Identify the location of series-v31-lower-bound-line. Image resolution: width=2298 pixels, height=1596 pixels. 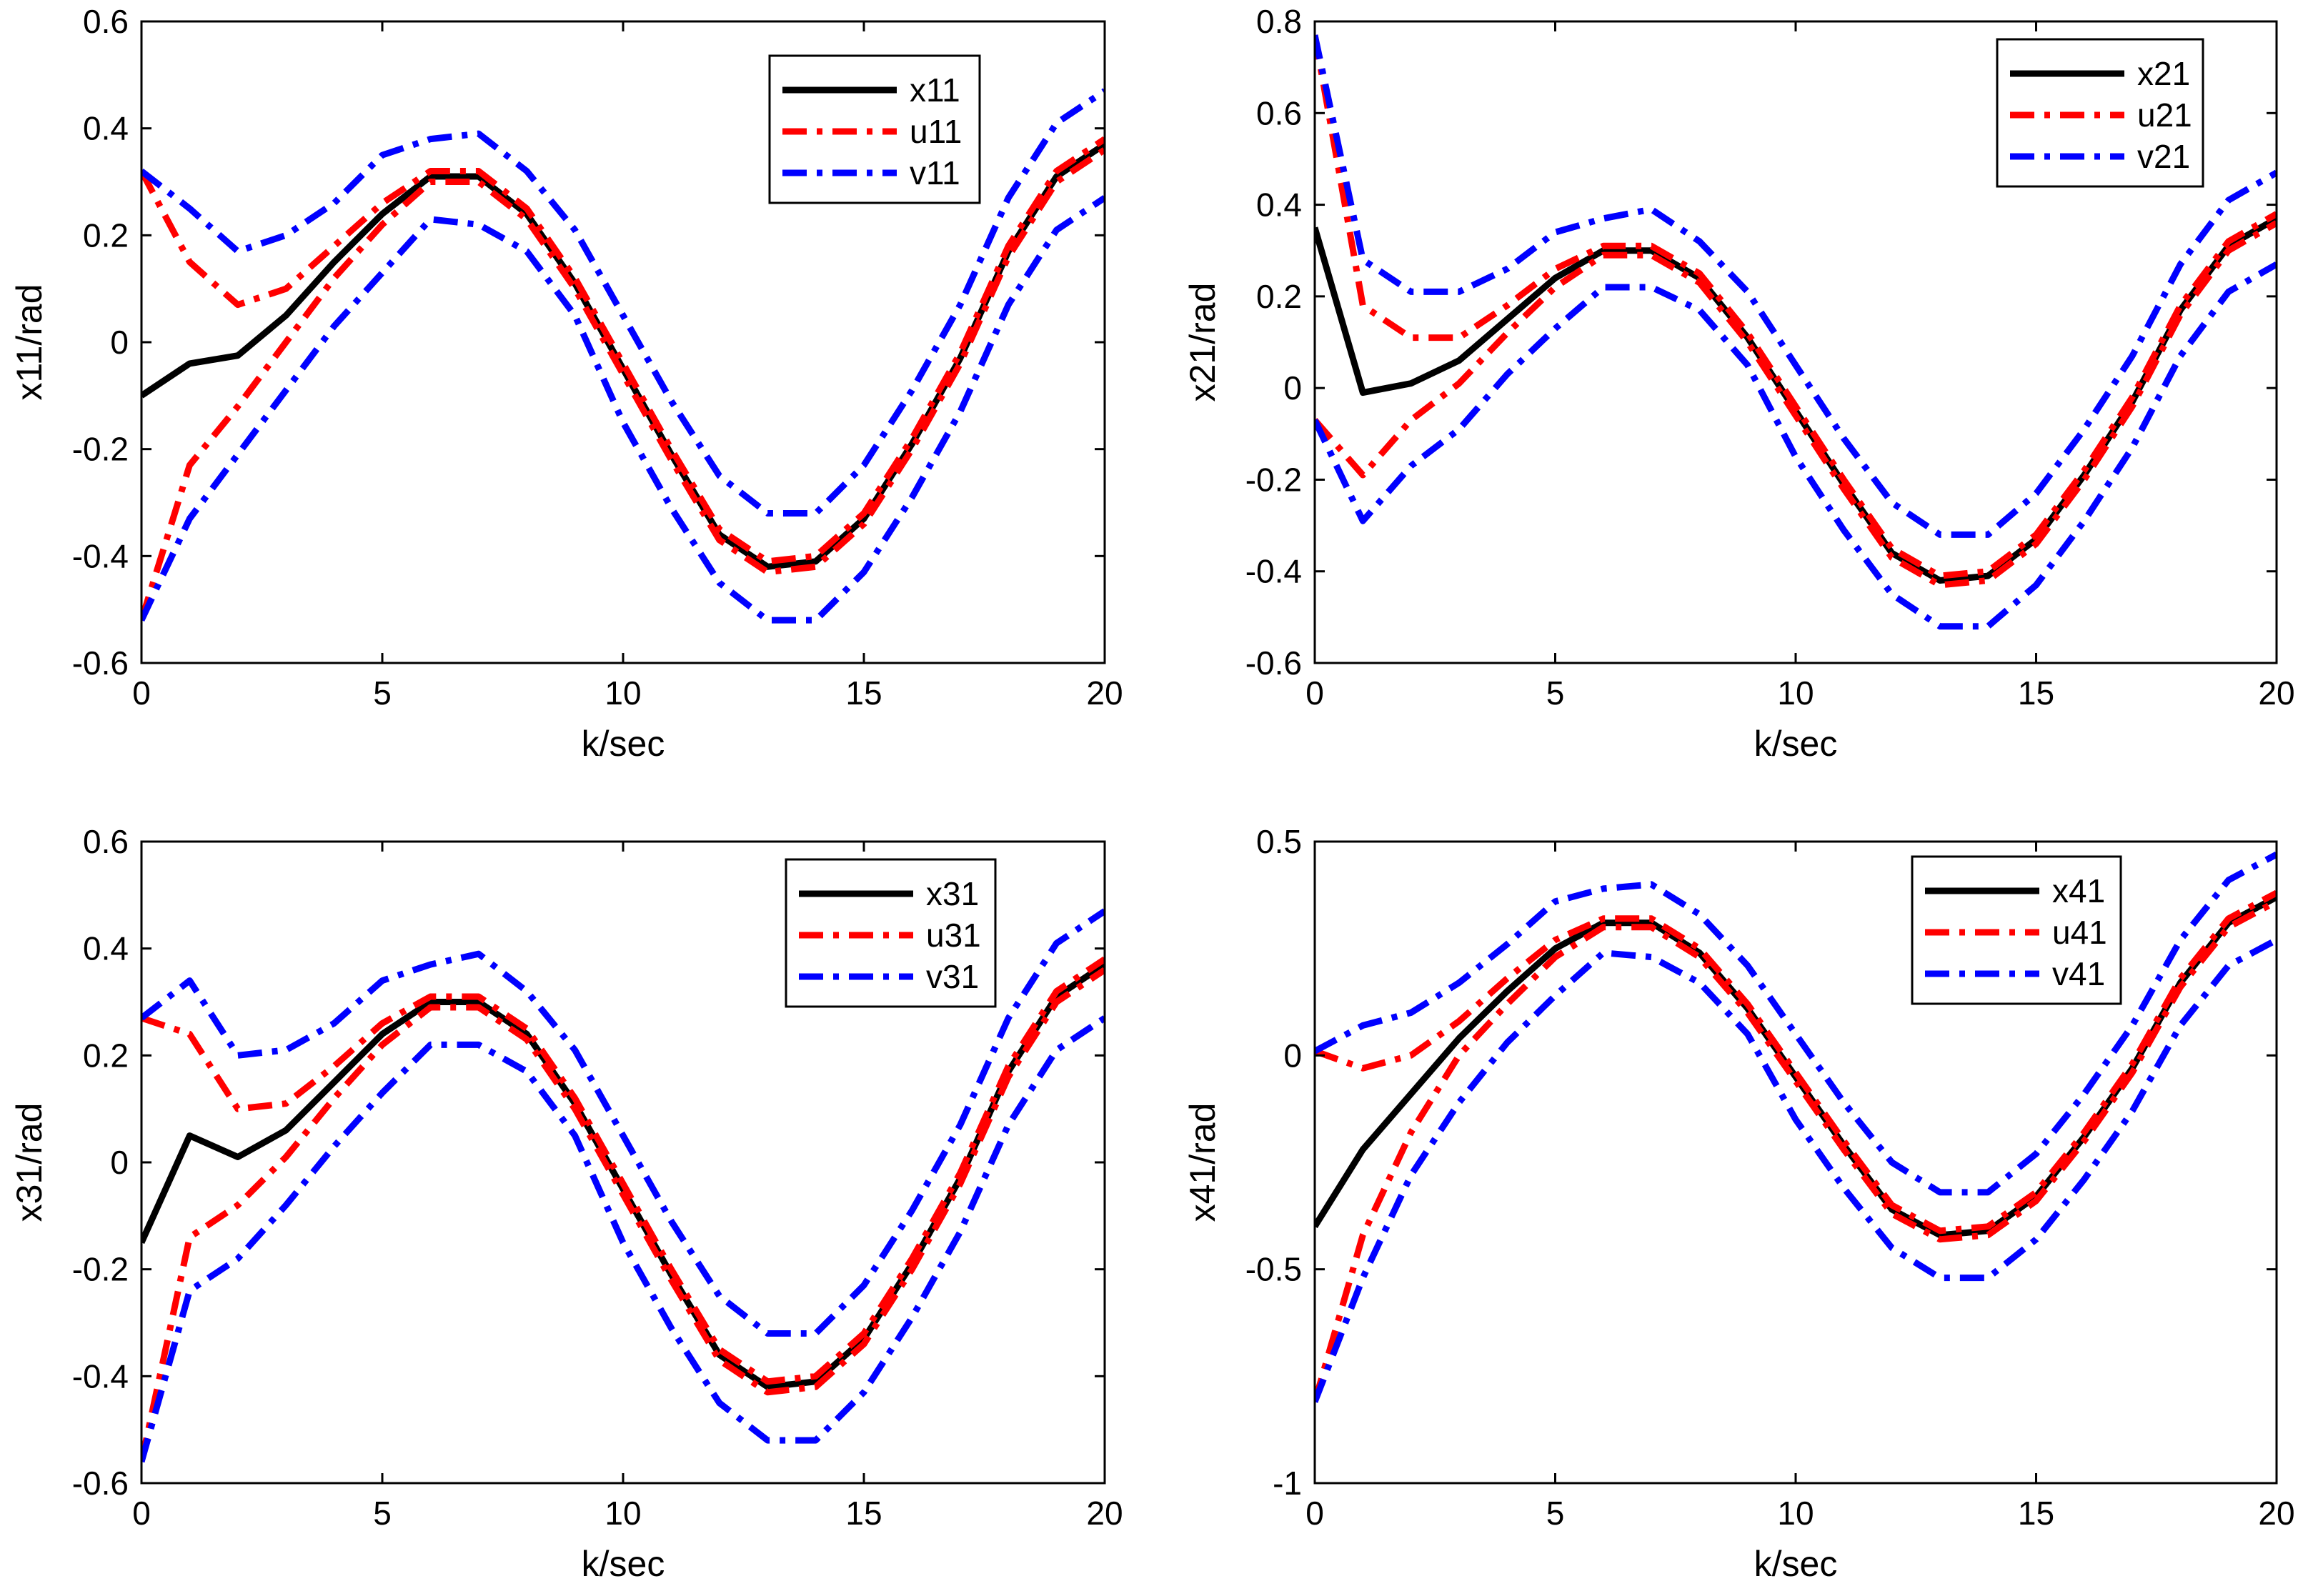
(623, 1239).